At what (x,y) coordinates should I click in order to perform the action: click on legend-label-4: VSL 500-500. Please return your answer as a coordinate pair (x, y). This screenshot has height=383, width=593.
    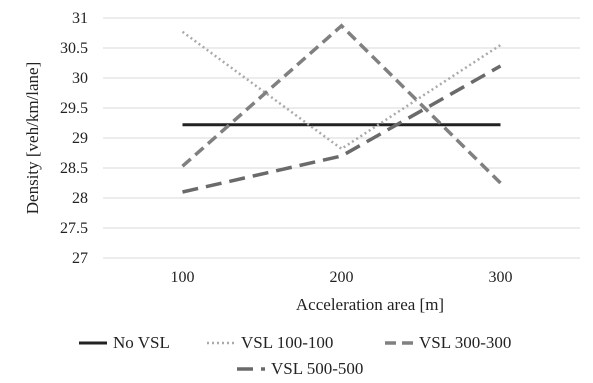
    Looking at the image, I should click on (317, 368).